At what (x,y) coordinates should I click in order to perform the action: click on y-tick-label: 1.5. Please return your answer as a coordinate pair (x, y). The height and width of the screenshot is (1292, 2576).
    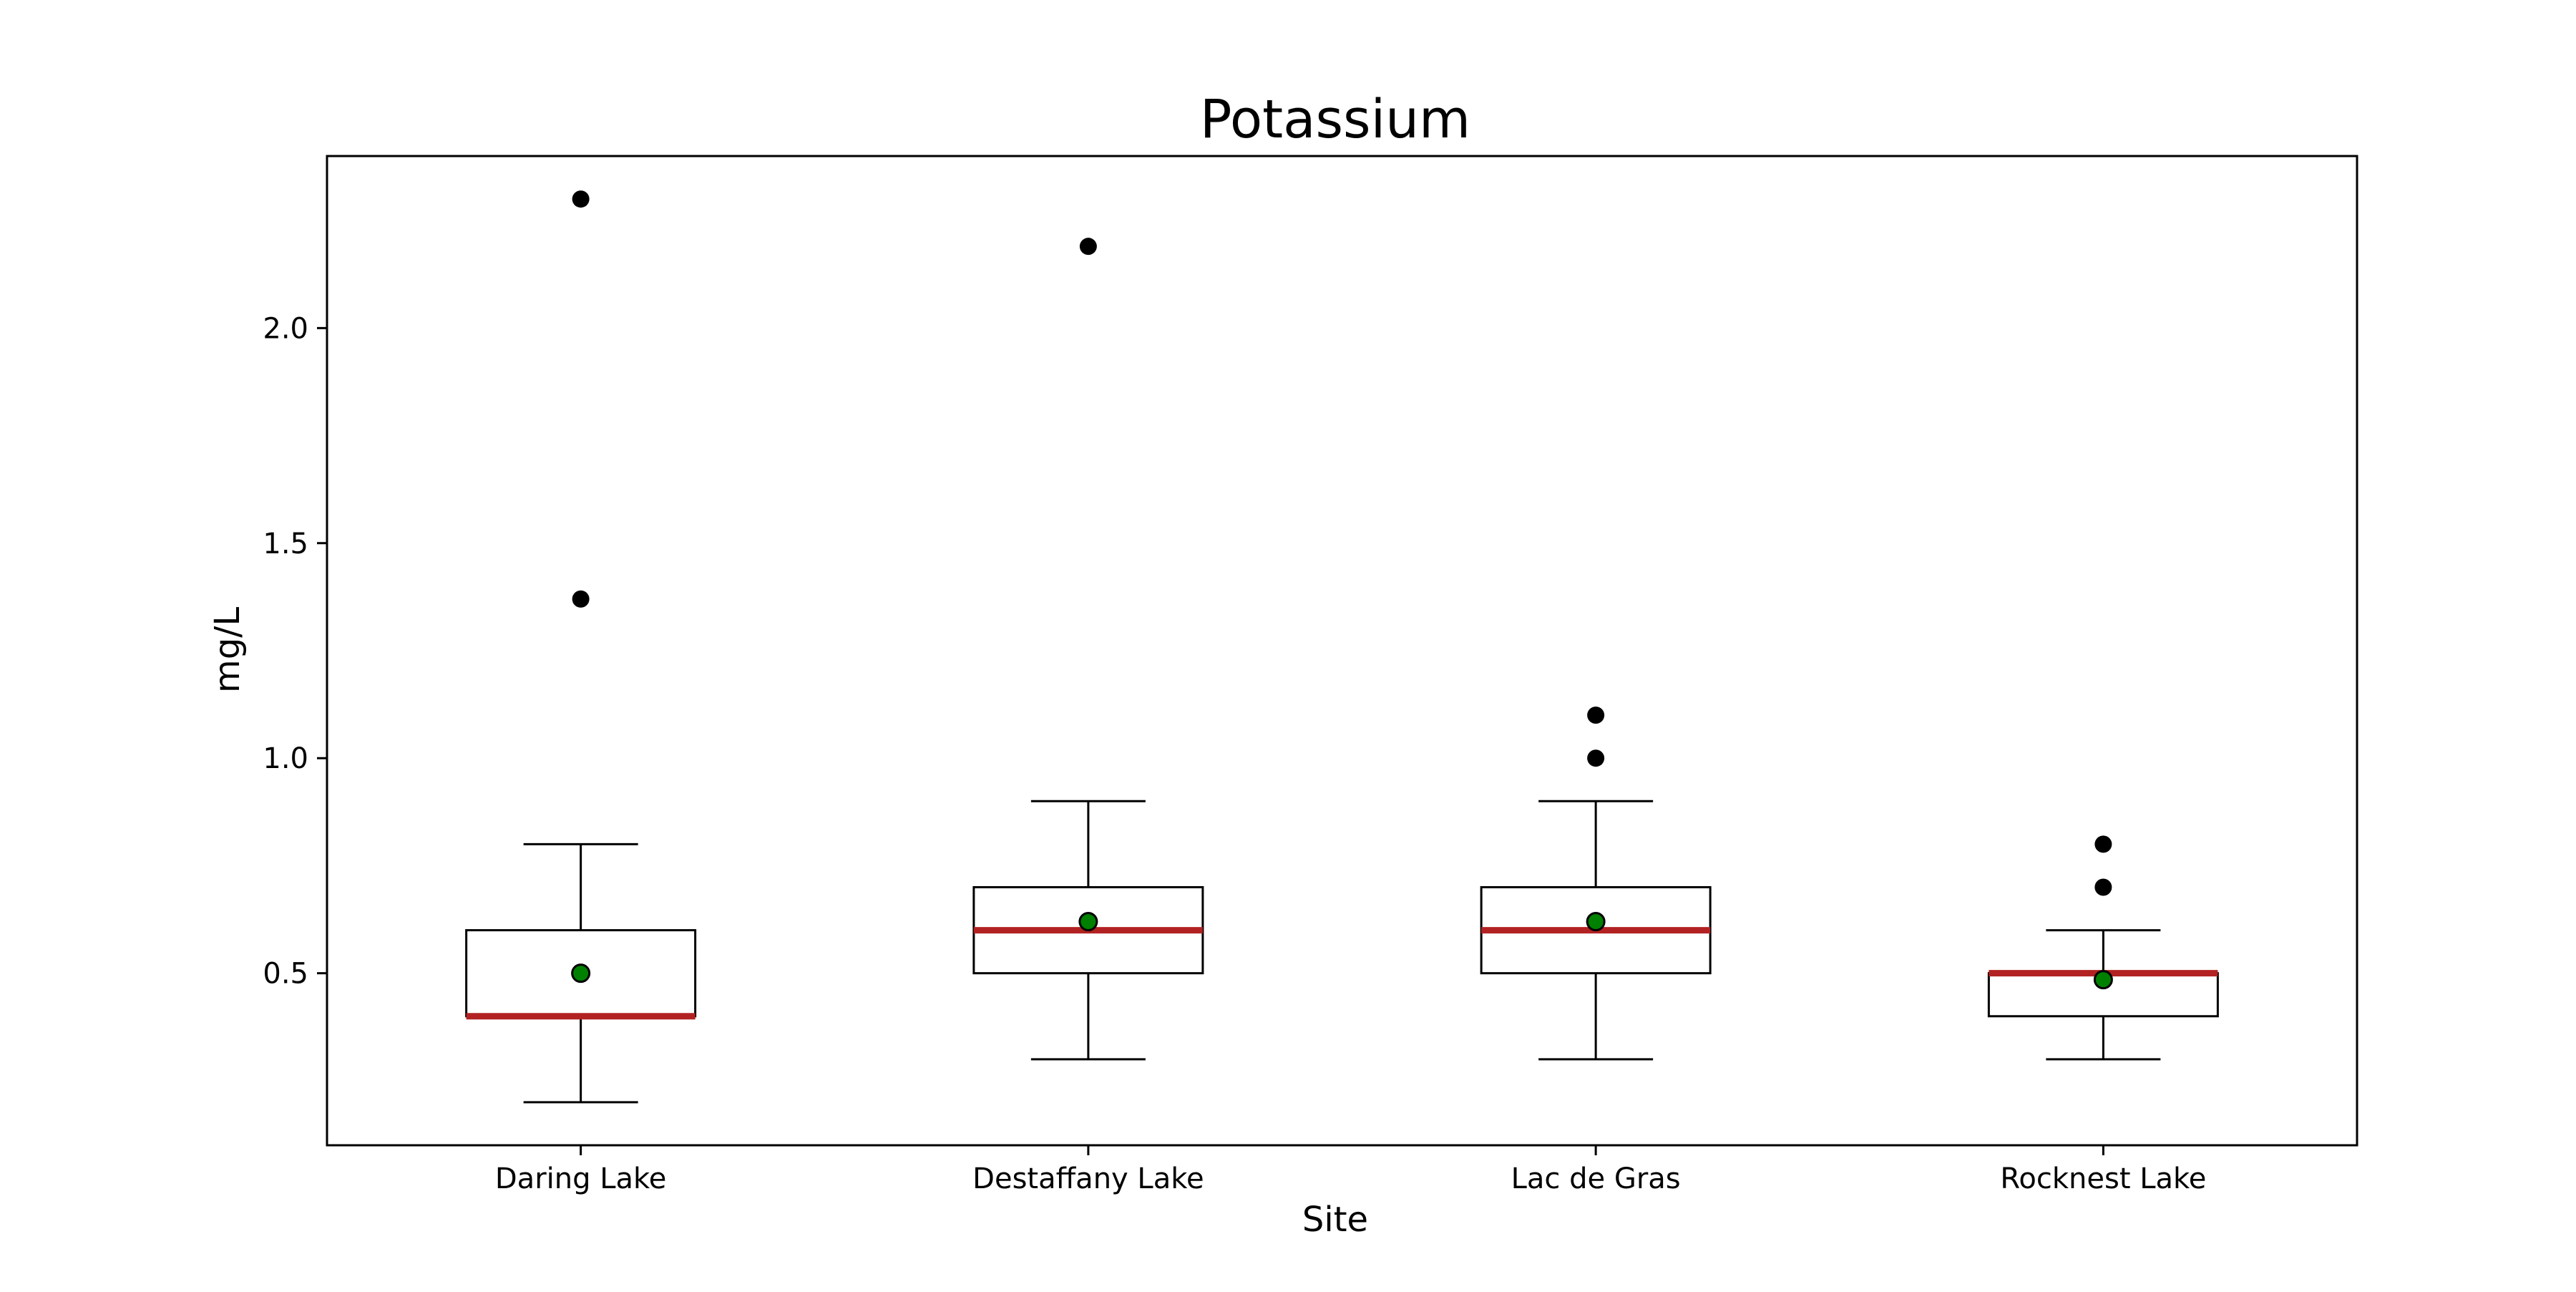
    Looking at the image, I should click on (285, 544).